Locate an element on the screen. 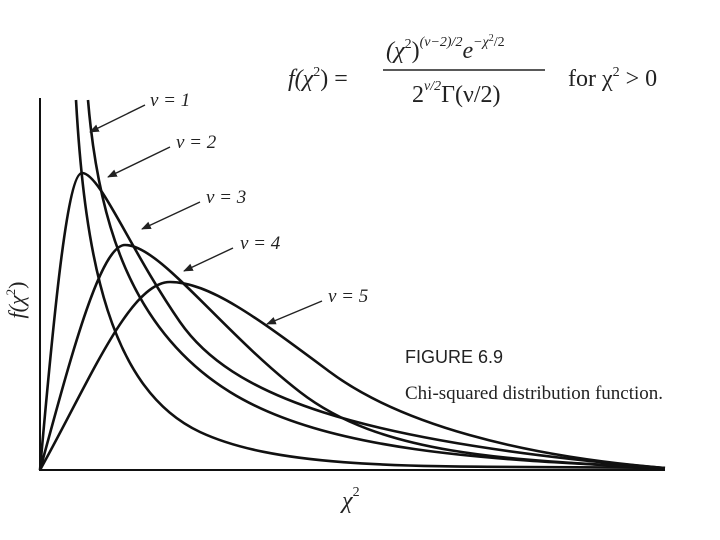 Image resolution: width=720 pixels, height=540 pixels. formula-lhs: f(χ2) = is located at coordinates (318, 78).